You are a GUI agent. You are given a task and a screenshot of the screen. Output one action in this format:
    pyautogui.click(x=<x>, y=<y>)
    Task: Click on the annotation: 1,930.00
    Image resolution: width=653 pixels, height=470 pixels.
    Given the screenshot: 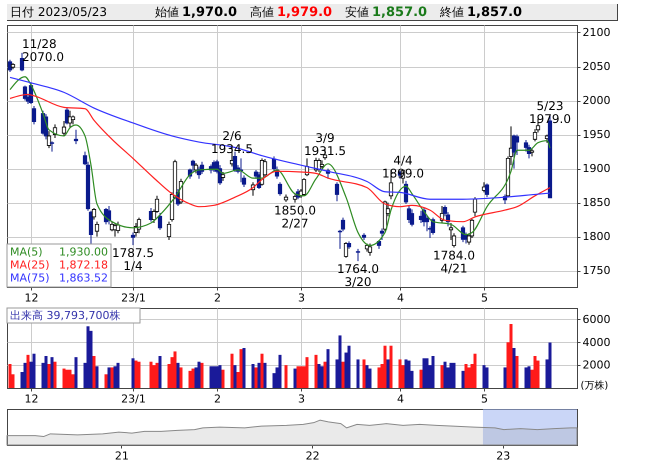 What is the action you would take?
    pyautogui.click(x=83, y=252)
    